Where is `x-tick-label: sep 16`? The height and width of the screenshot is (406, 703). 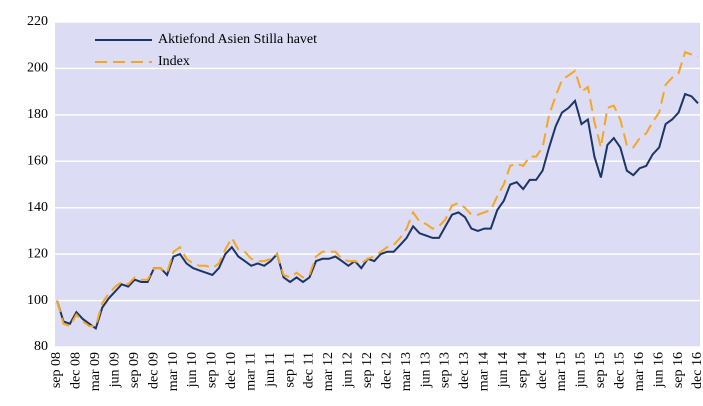
x-tick-label: sep 16 is located at coordinates (678, 370).